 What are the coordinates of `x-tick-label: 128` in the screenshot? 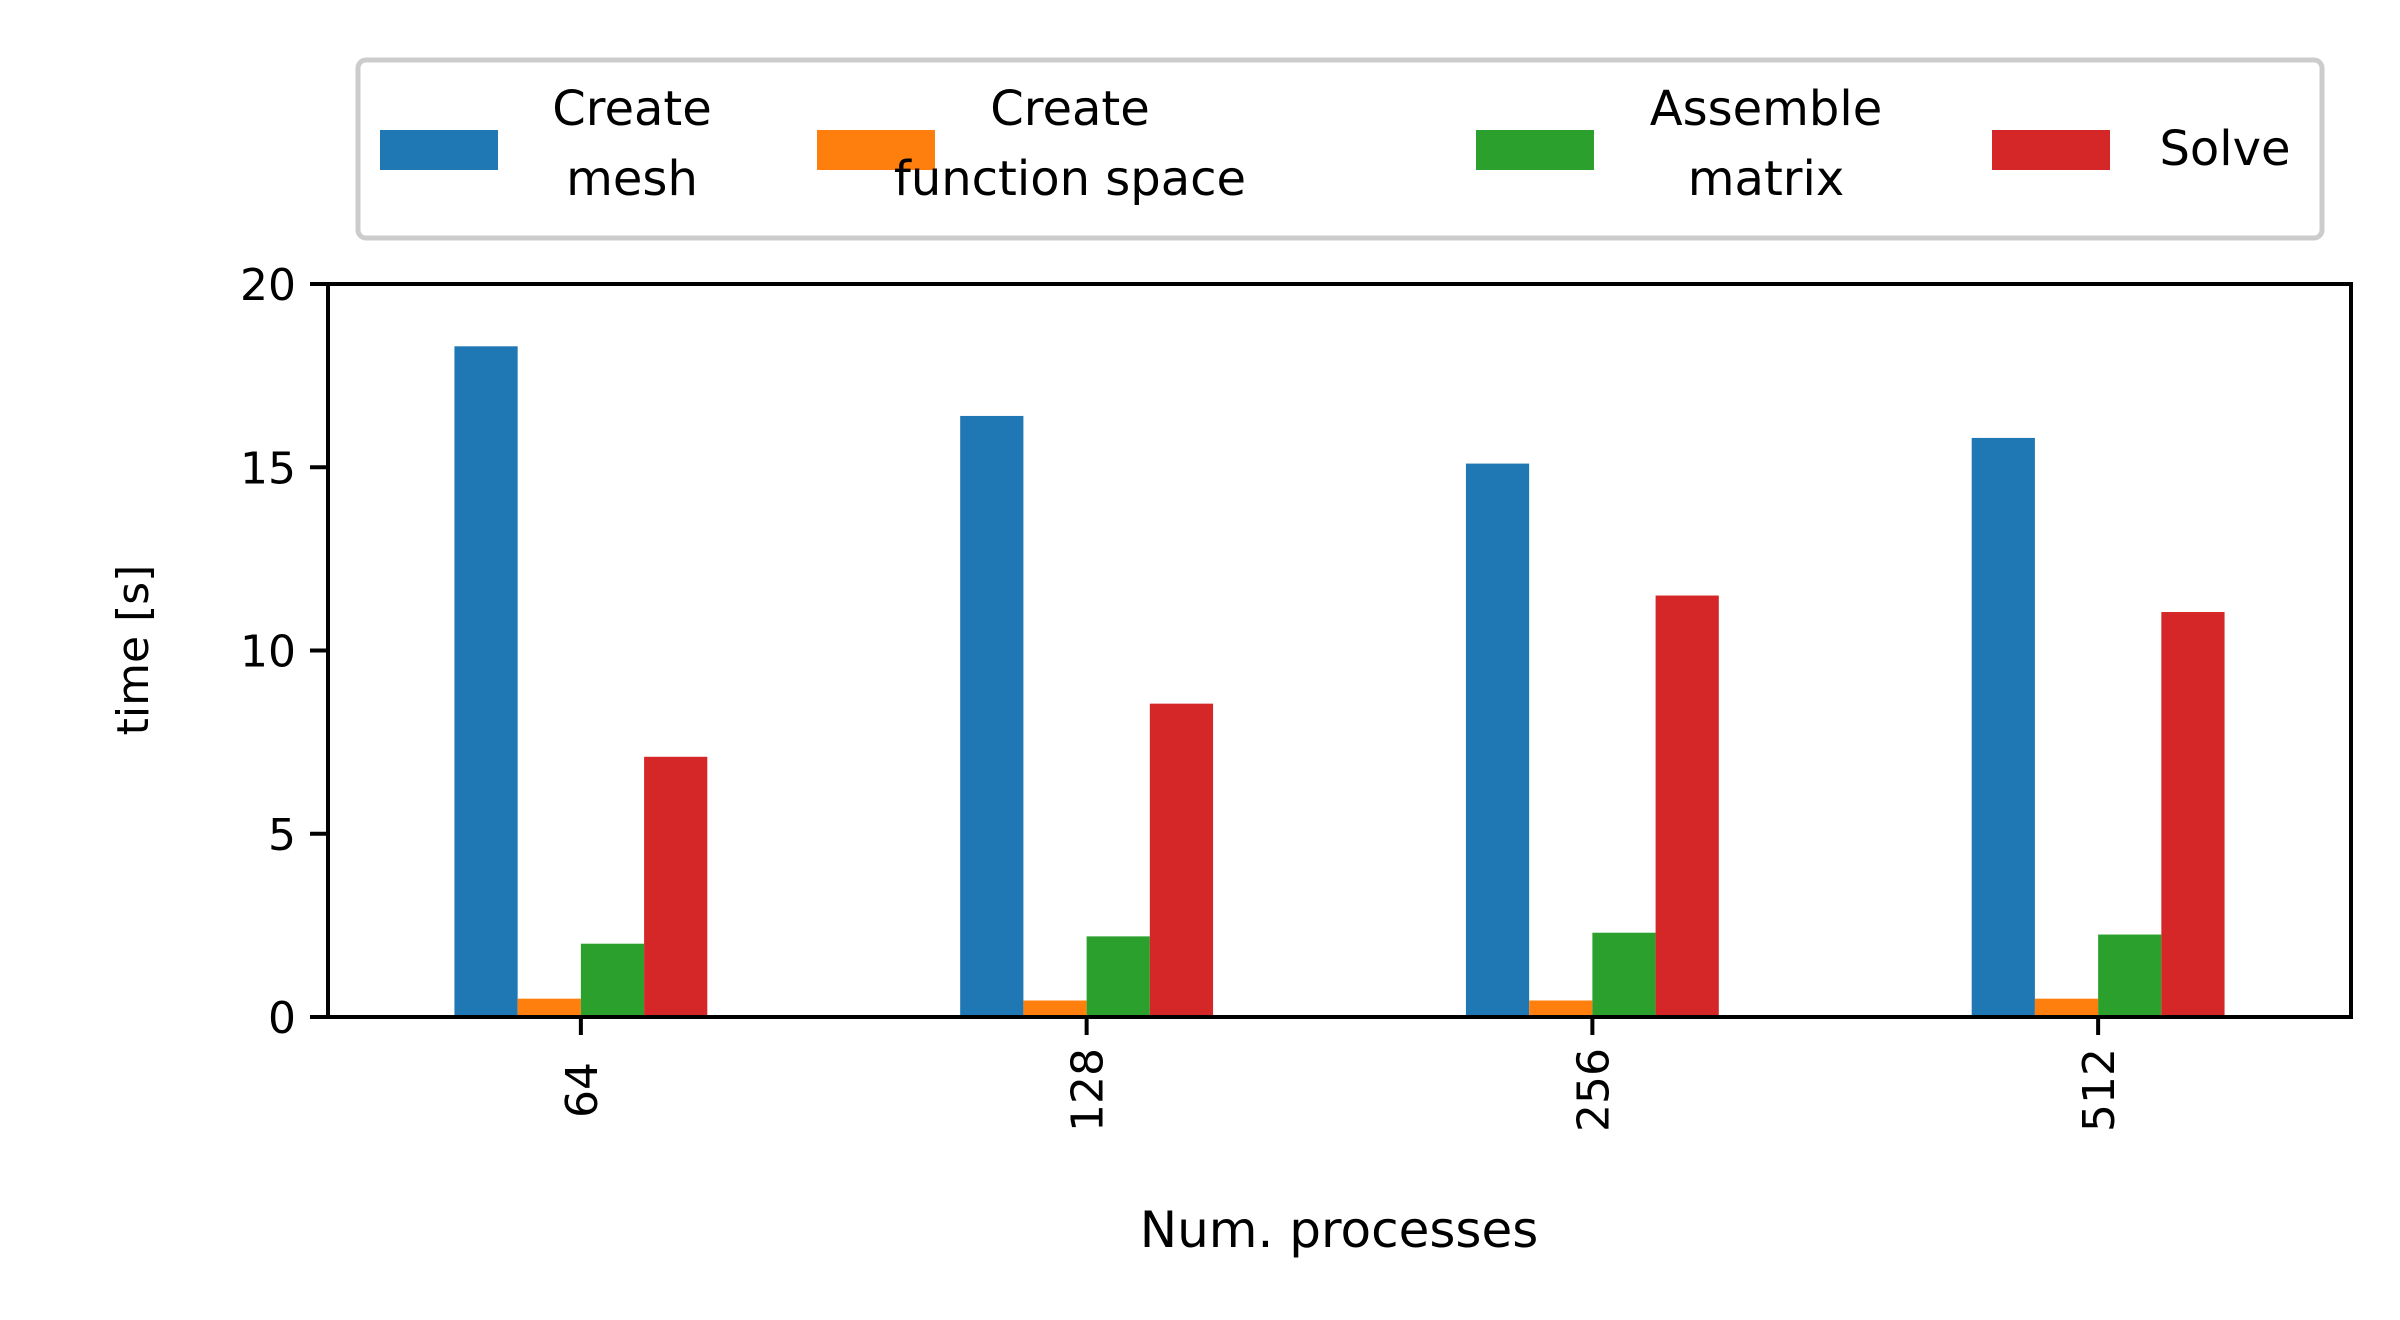 It's located at (1088, 1090).